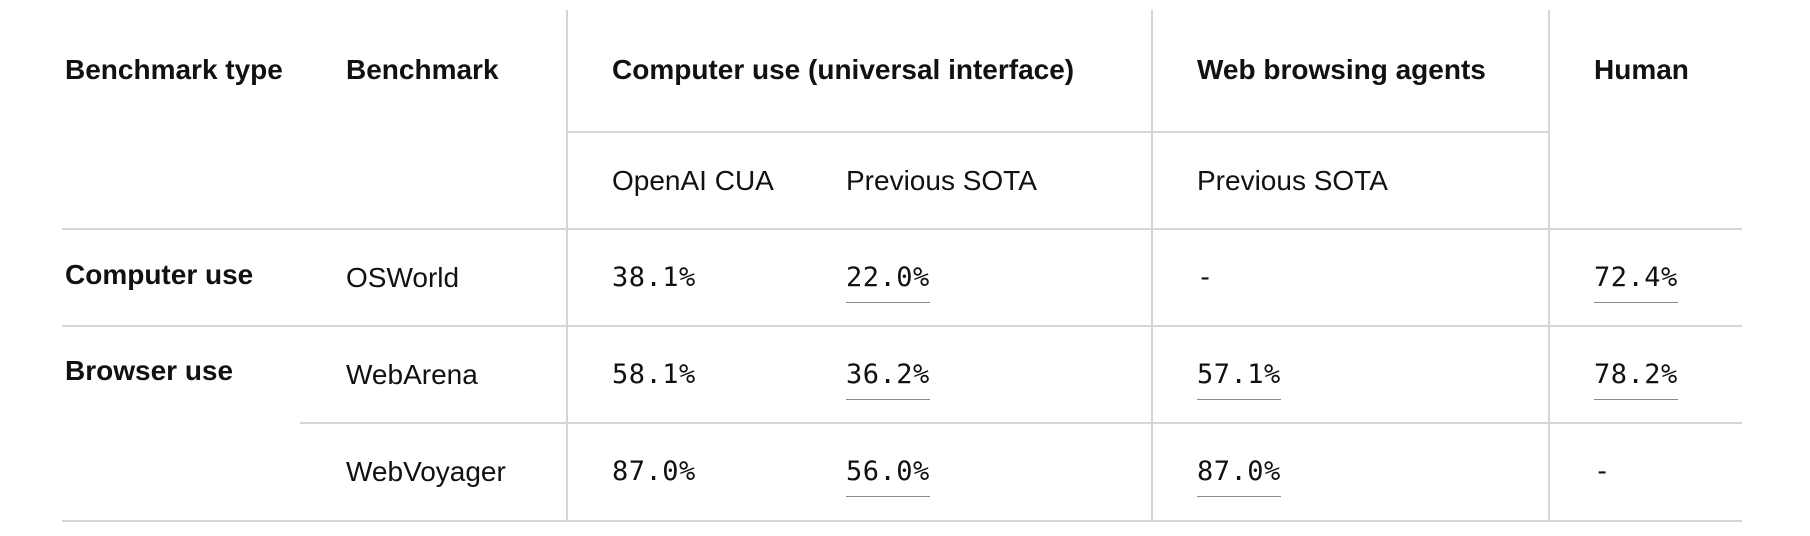  What do you see at coordinates (159, 274) in the screenshot?
I see `group-label-computer-use: Computer use` at bounding box center [159, 274].